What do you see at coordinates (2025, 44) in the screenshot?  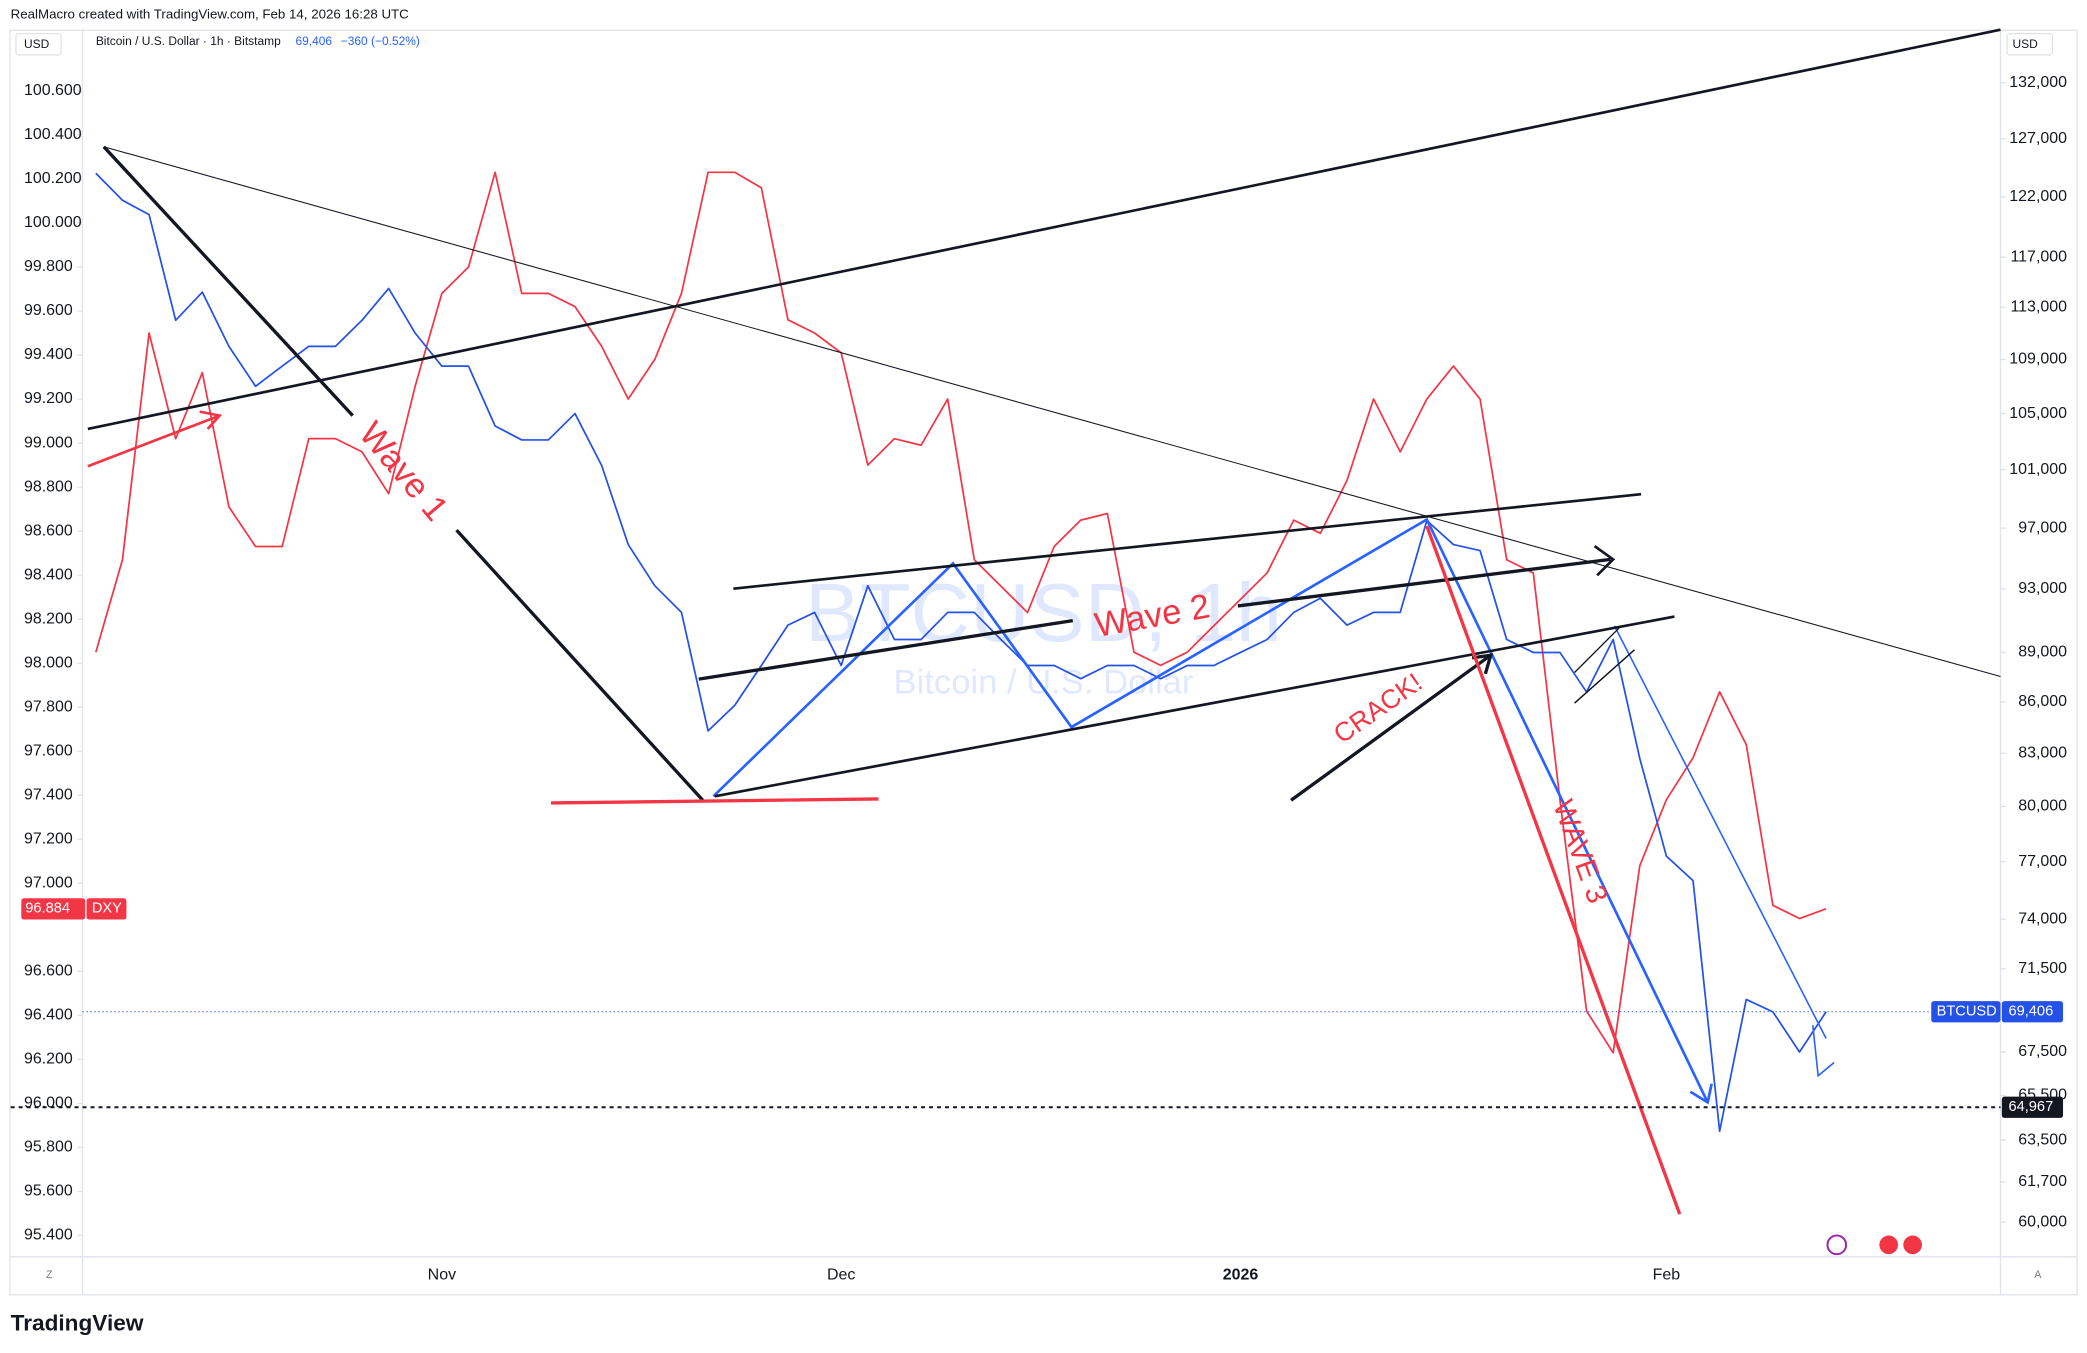 I see `right-unit: USD` at bounding box center [2025, 44].